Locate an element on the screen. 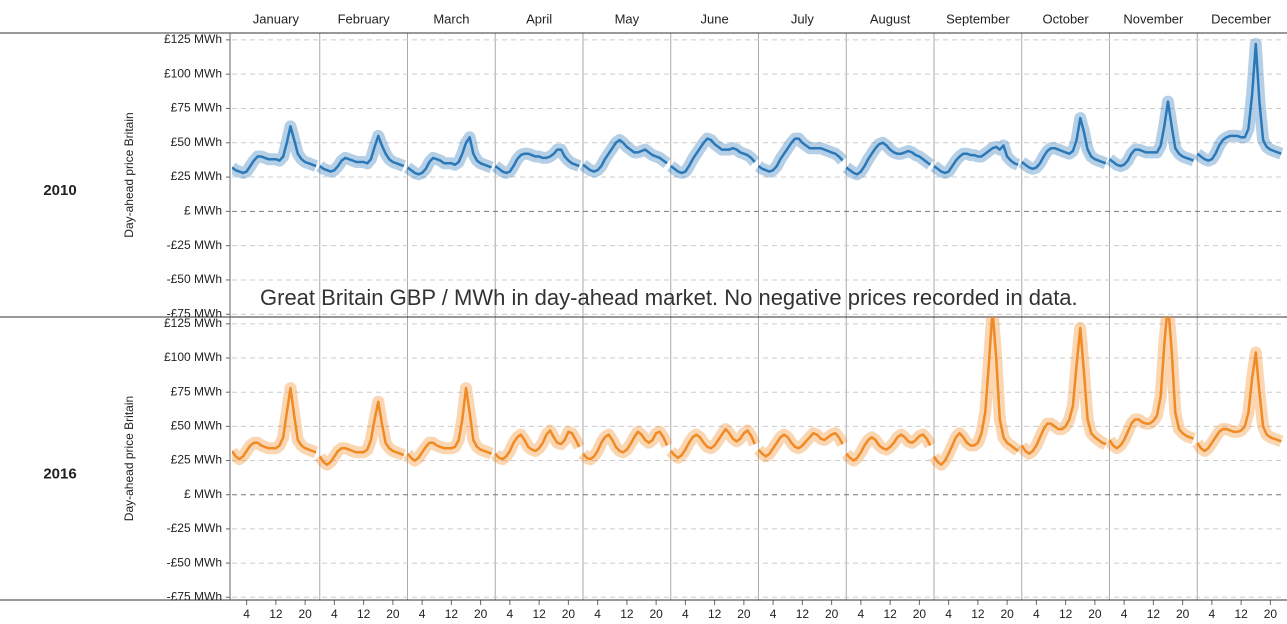 The width and height of the screenshot is (1287, 624). year-label: 2010 is located at coordinates (59, 190).